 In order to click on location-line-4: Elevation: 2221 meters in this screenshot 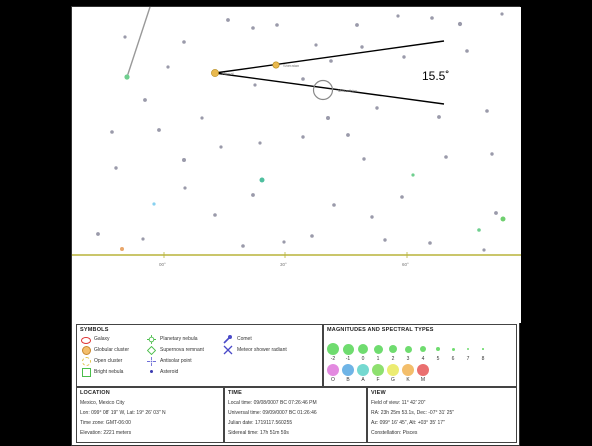, I will do `click(106, 433)`.